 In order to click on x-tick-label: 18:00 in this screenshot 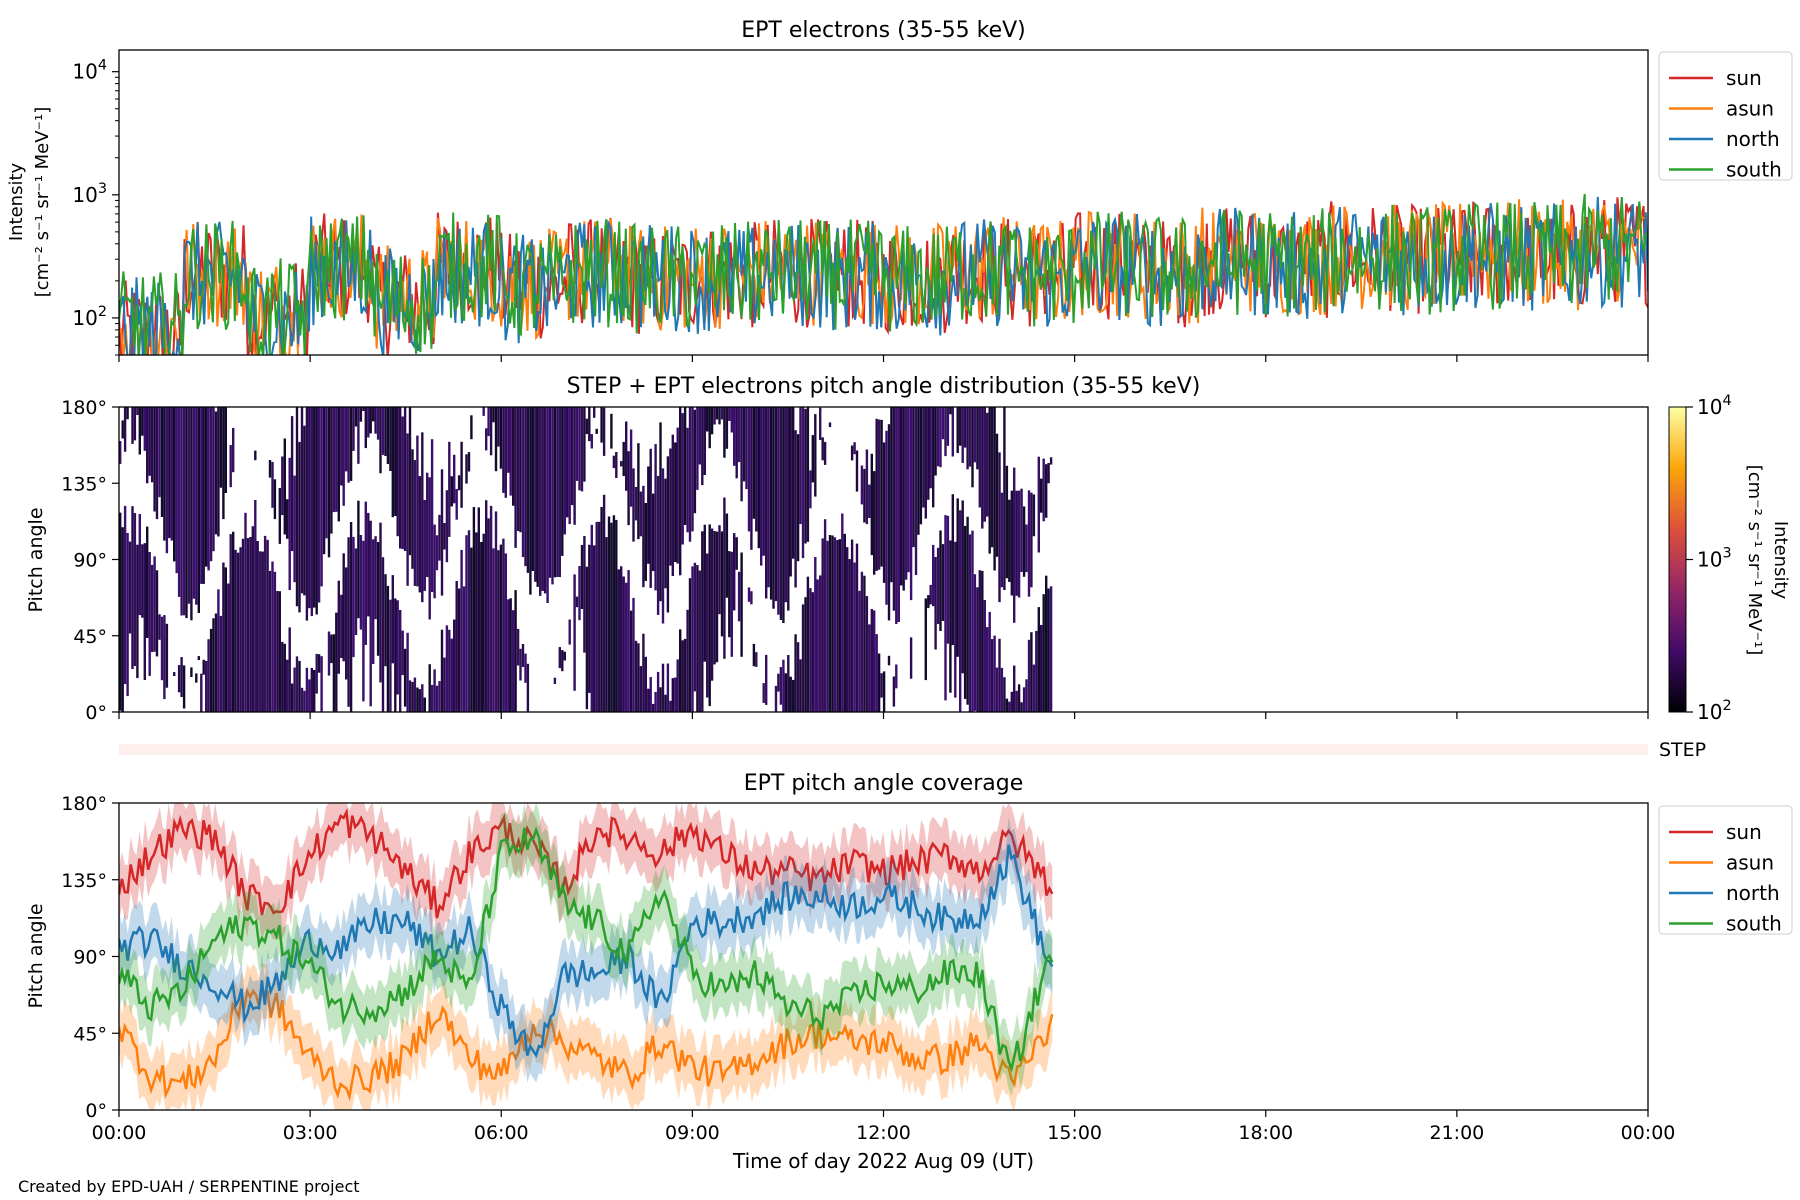, I will do `click(1265, 1133)`.